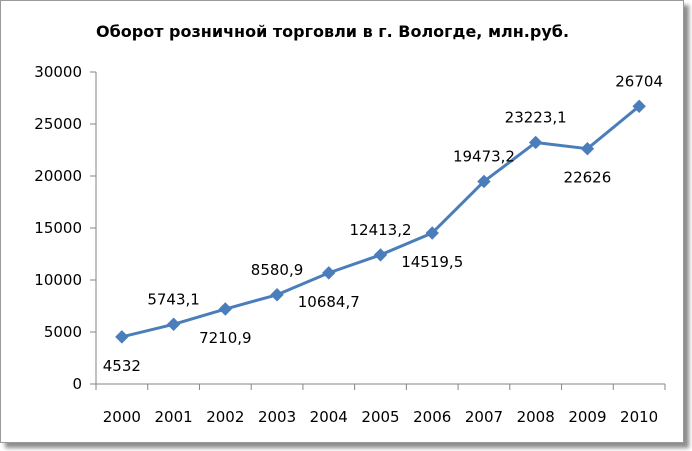  I want to click on y-tick-label: 5000, so click(63, 332).